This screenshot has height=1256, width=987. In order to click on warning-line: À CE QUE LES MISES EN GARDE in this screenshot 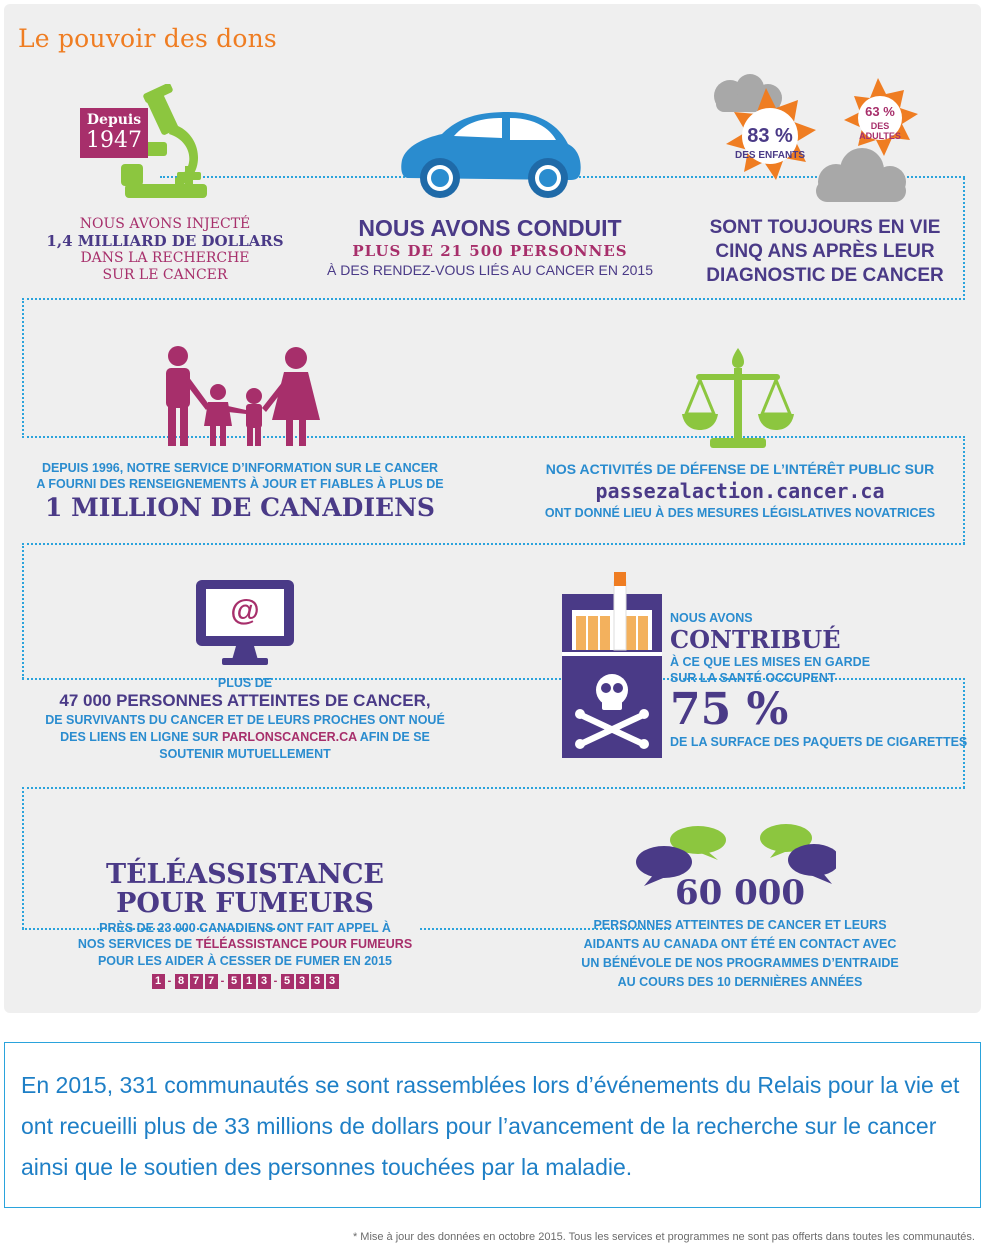, I will do `click(770, 662)`.